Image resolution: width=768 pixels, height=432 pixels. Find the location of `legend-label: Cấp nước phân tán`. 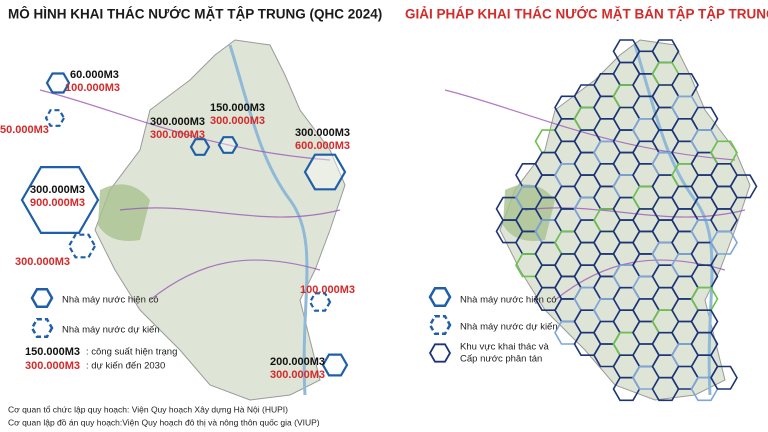

legend-label: Cấp nước phân tán is located at coordinates (501, 359).